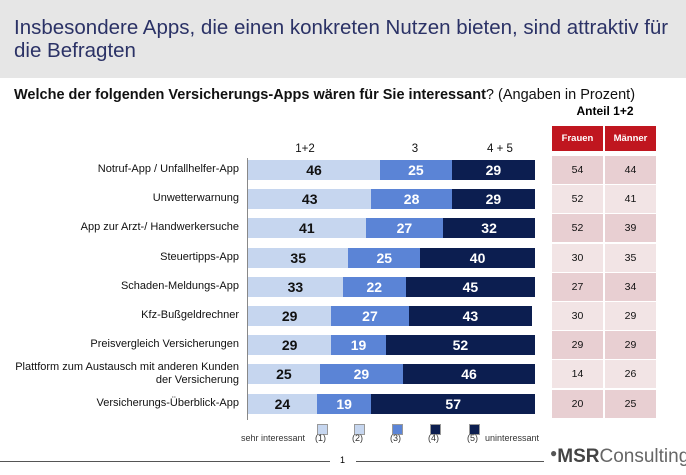  Describe the element at coordinates (630, 199) in the screenshot. I see `table-cell: 41` at that location.